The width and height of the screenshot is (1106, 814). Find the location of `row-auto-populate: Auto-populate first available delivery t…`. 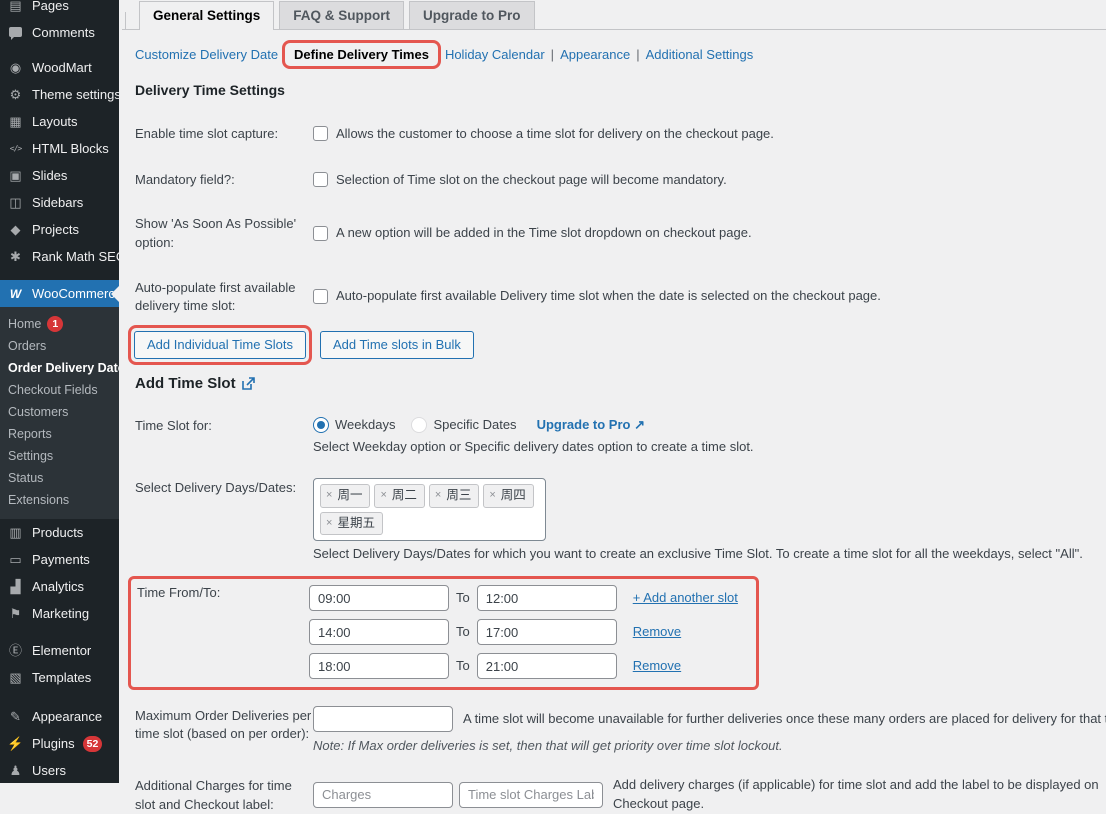

row-auto-populate: Auto-populate first available delivery t… is located at coordinates (620, 296).